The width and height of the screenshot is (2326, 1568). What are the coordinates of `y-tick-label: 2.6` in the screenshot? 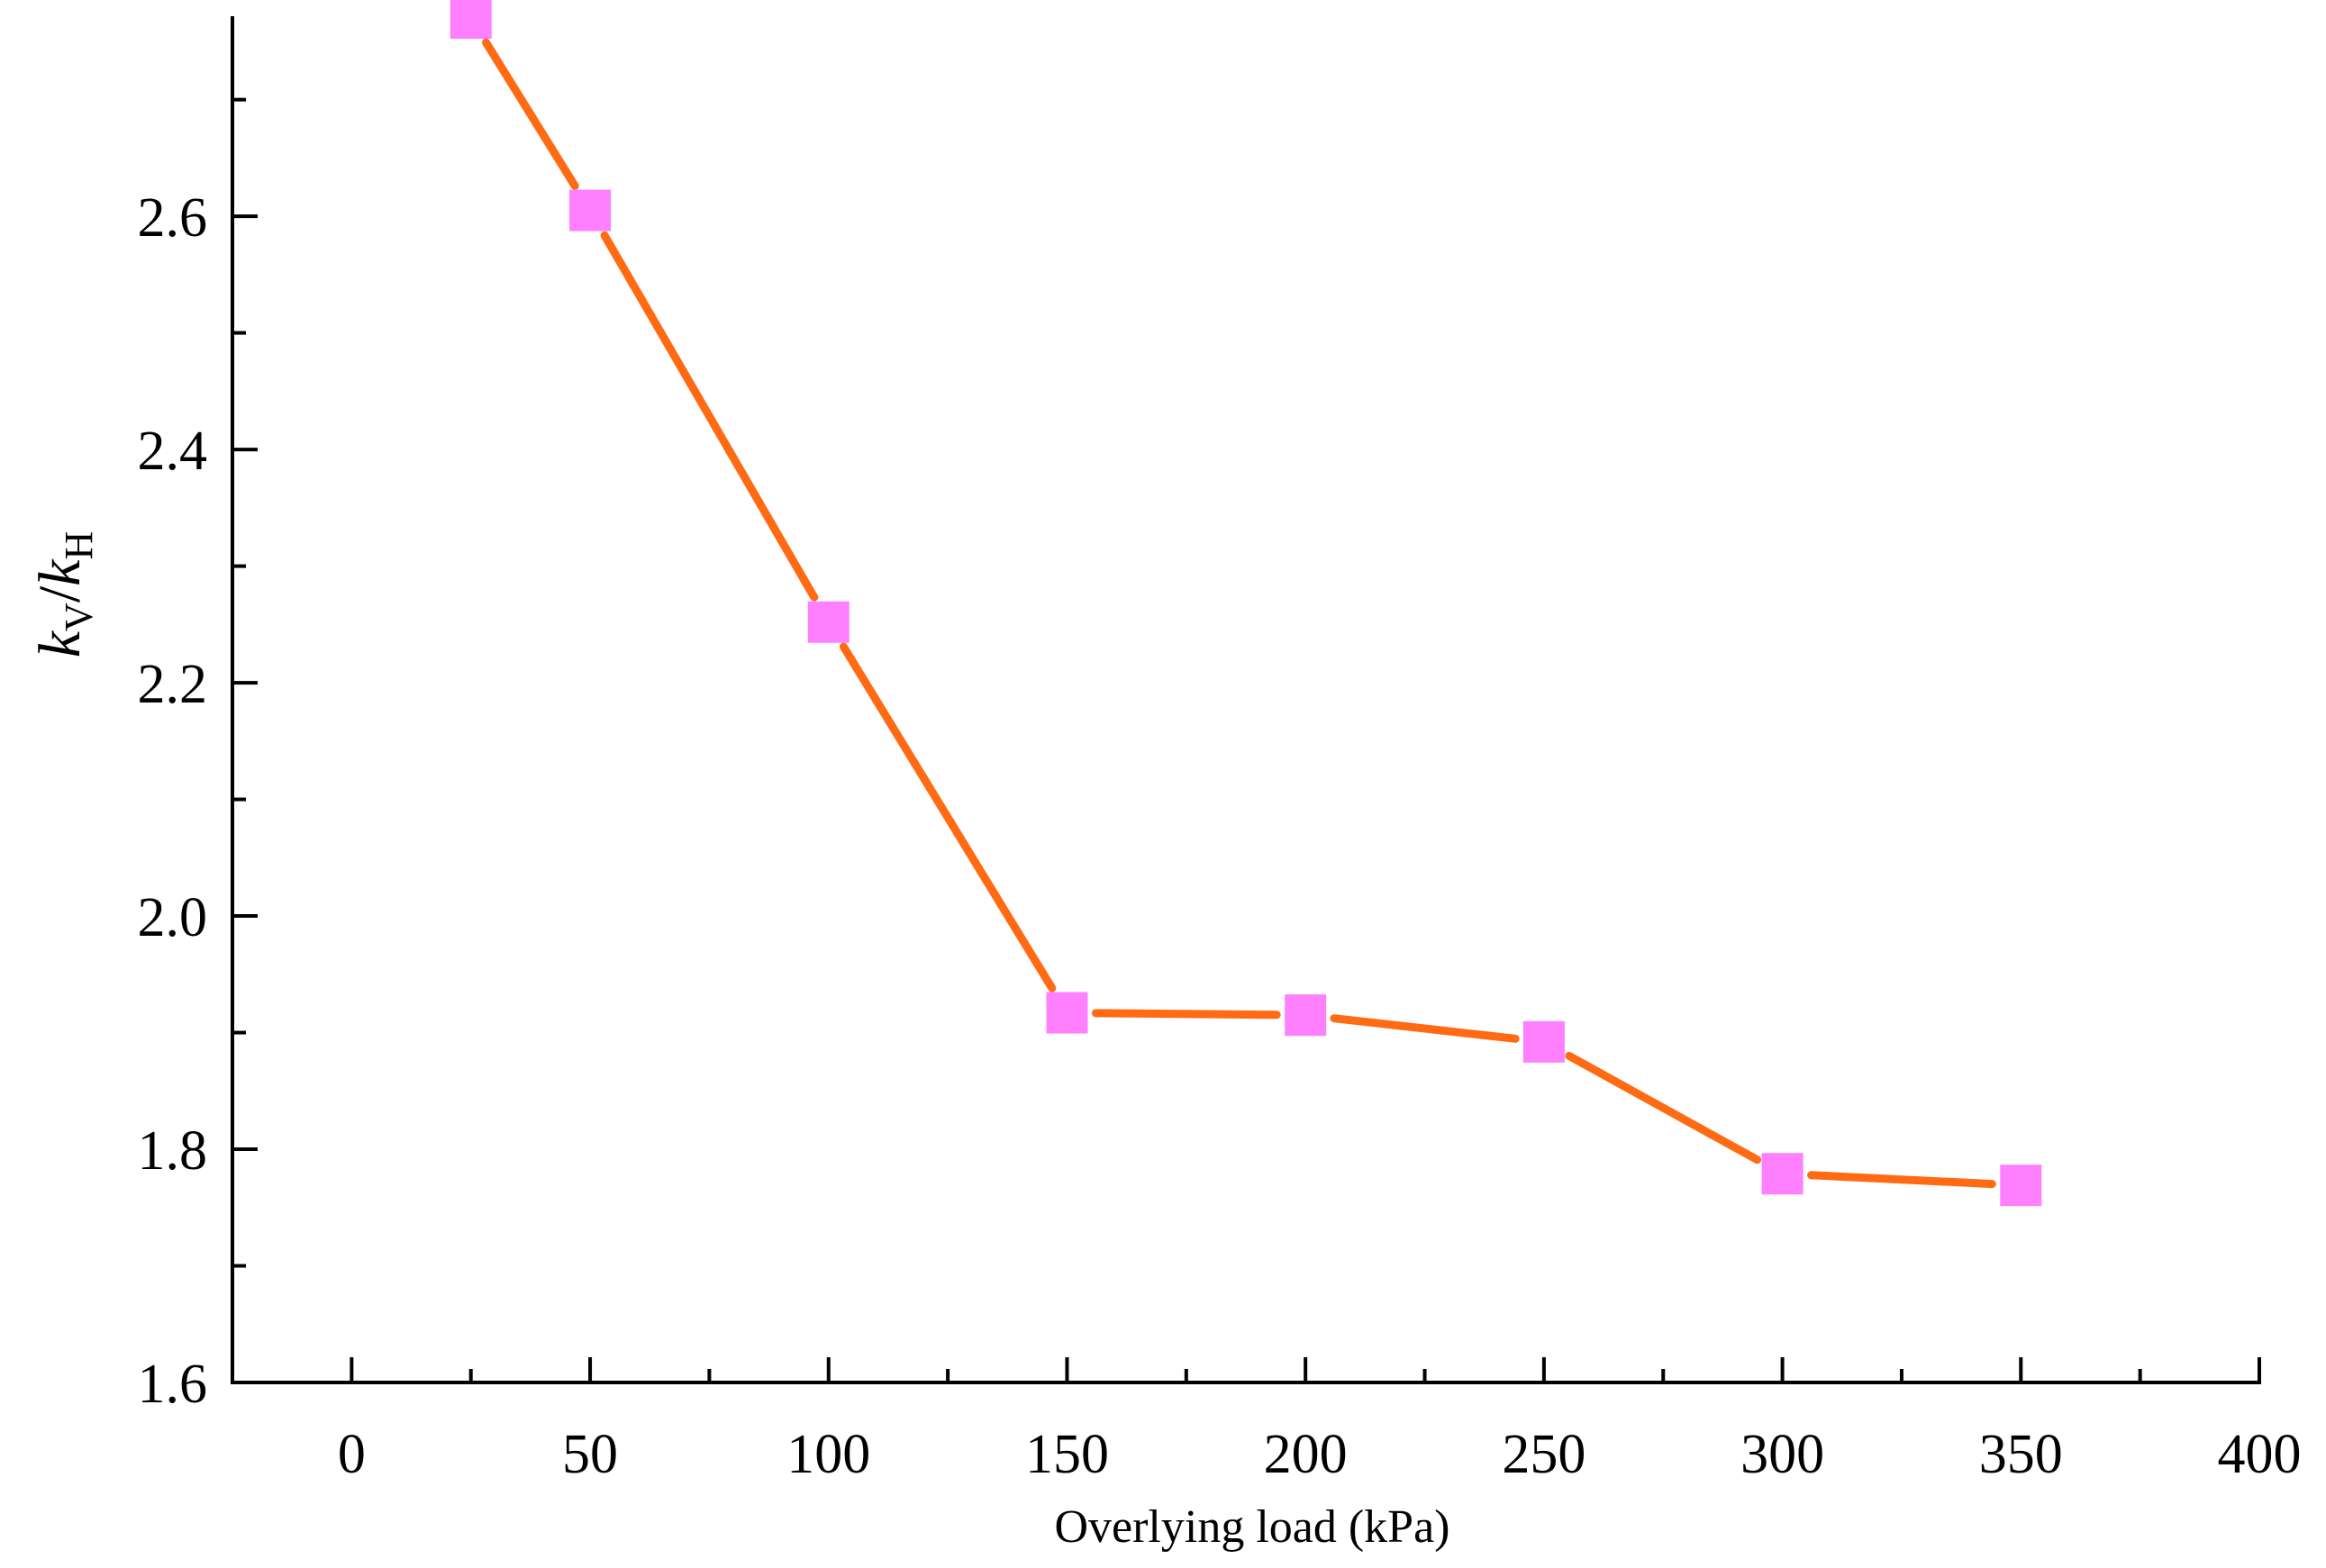 It's located at (173, 218).